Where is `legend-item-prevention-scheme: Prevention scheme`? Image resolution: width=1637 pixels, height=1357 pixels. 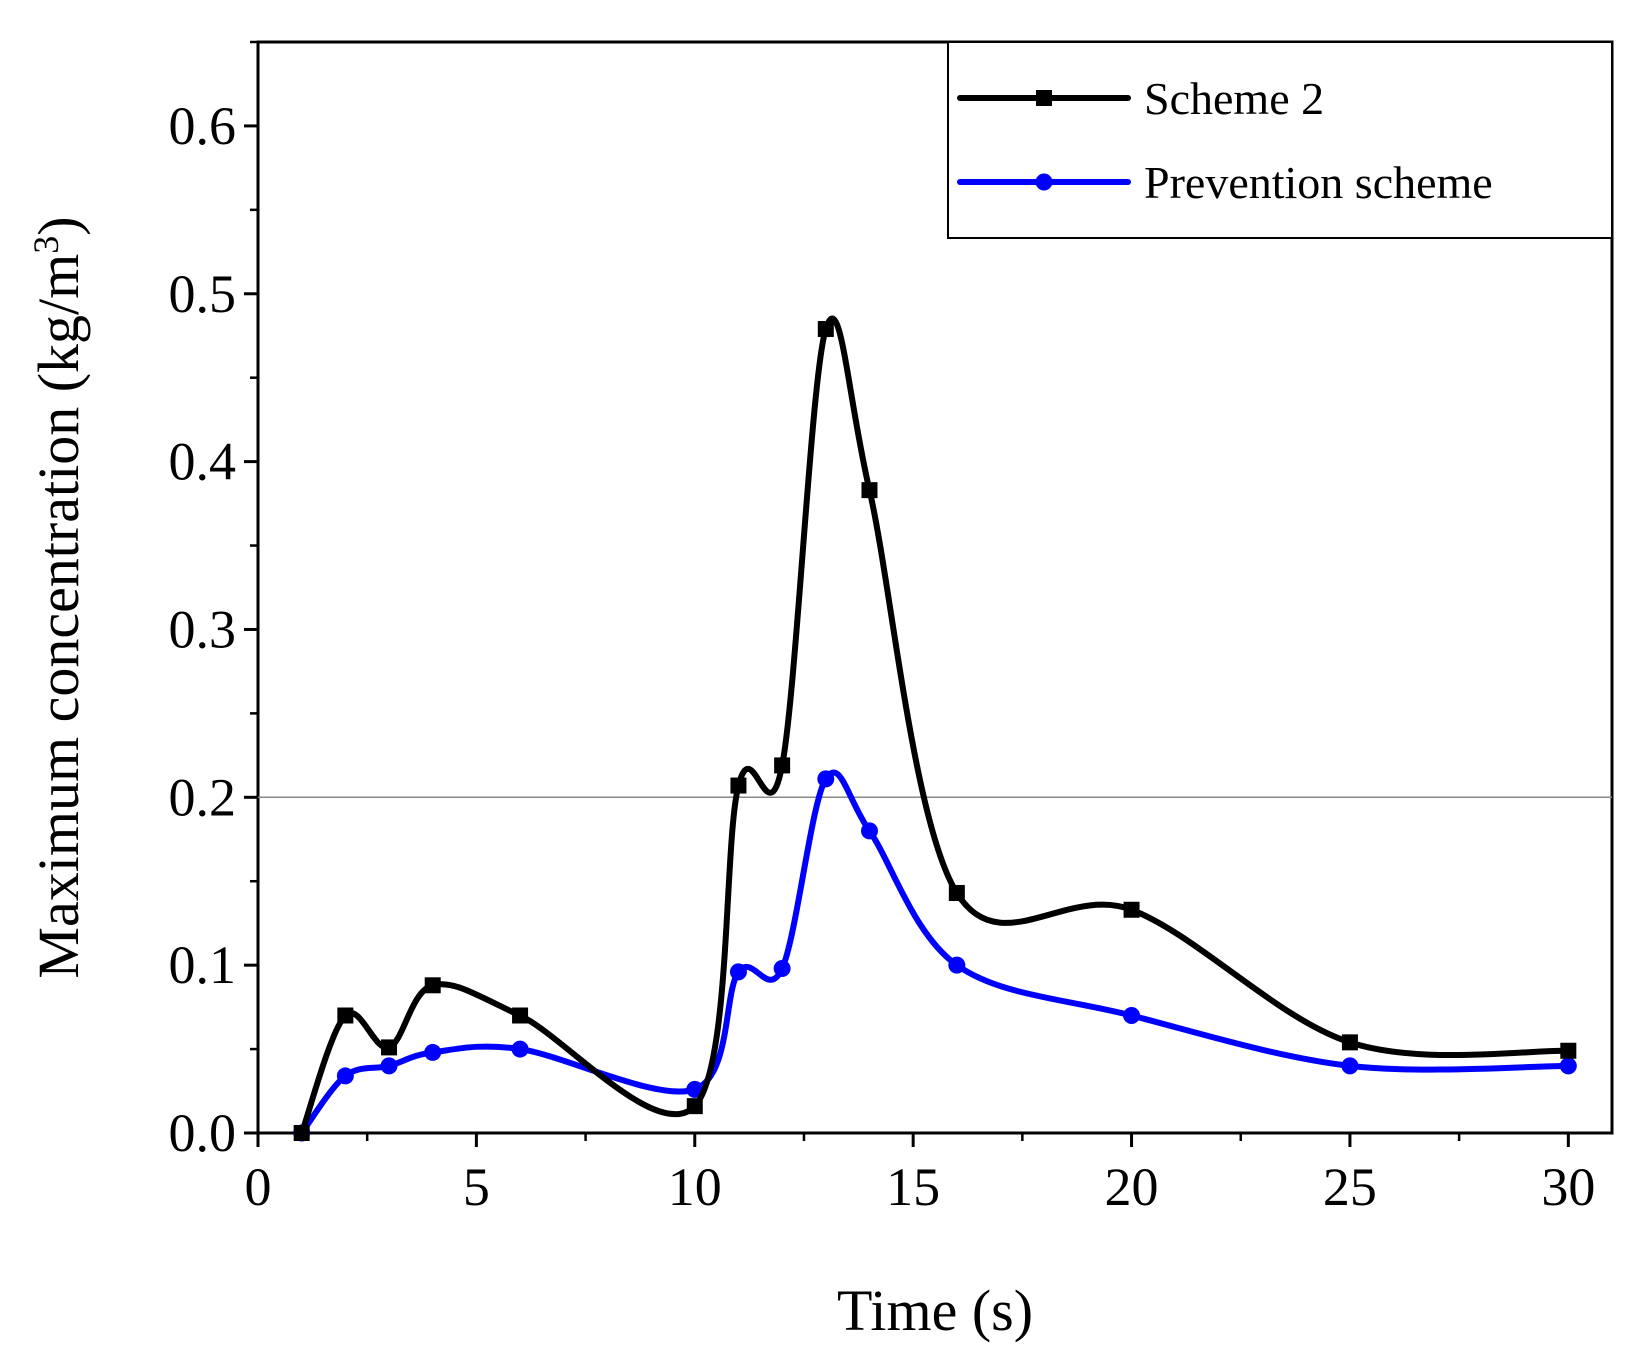
legend-item-prevention-scheme: Prevention scheme is located at coordinates (1225, 182).